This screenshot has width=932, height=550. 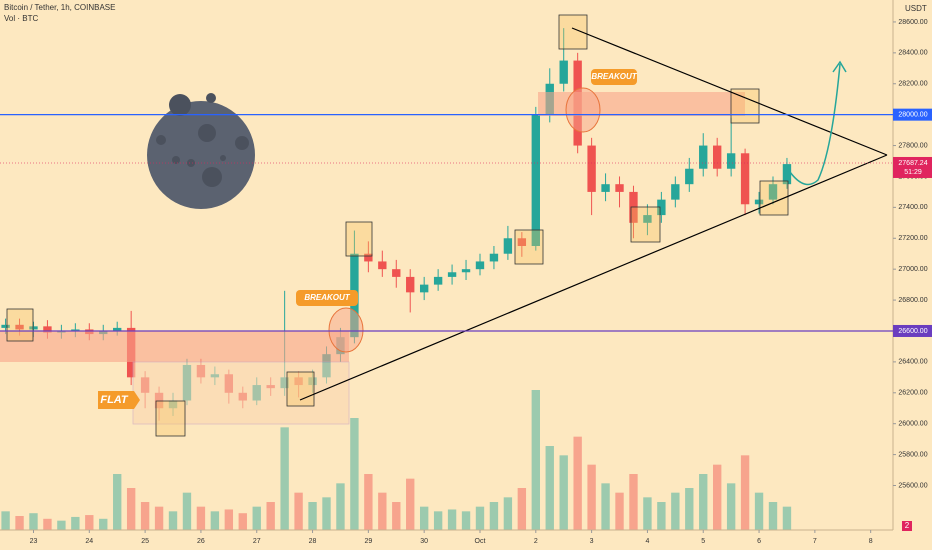 I want to click on x-tick-label: 26, so click(x=201, y=541).